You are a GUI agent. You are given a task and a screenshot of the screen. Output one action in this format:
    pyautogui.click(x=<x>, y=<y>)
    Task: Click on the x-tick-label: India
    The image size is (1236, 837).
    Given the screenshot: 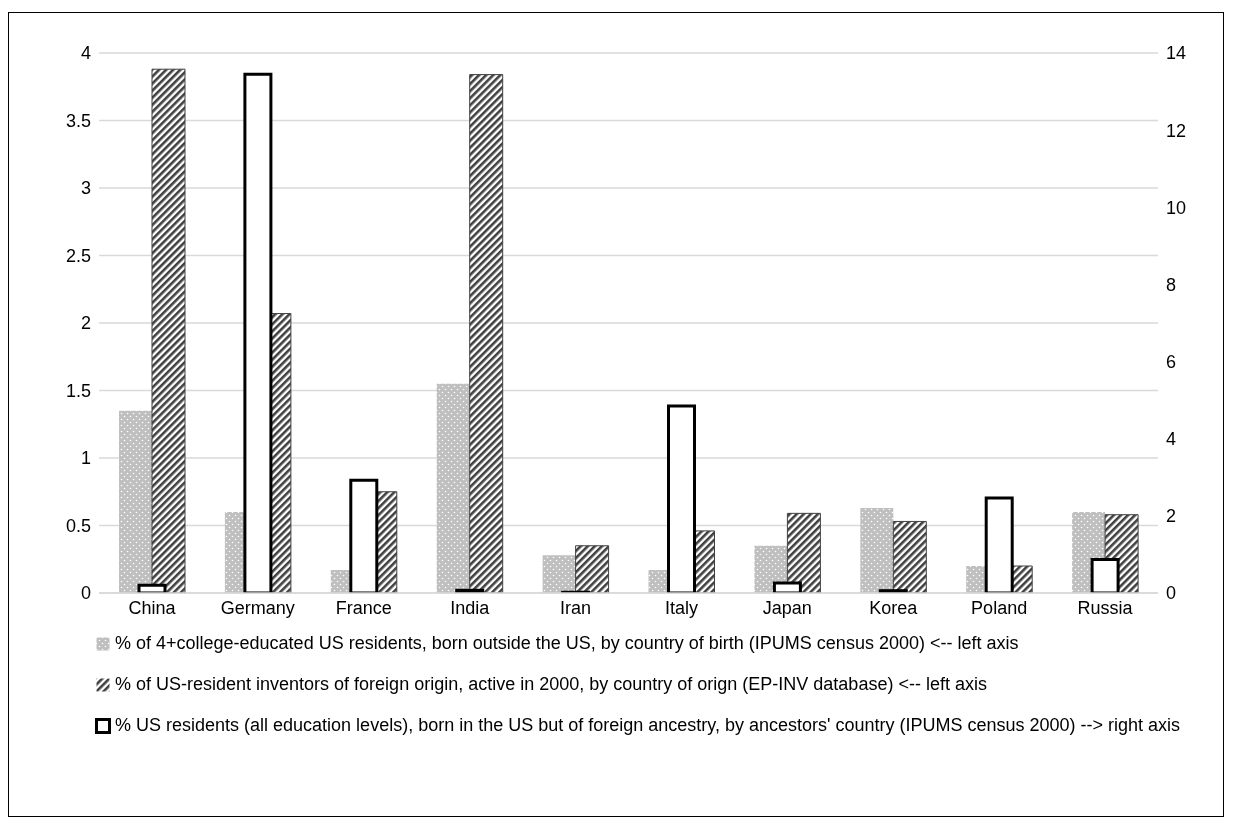 What is the action you would take?
    pyautogui.click(x=470, y=607)
    